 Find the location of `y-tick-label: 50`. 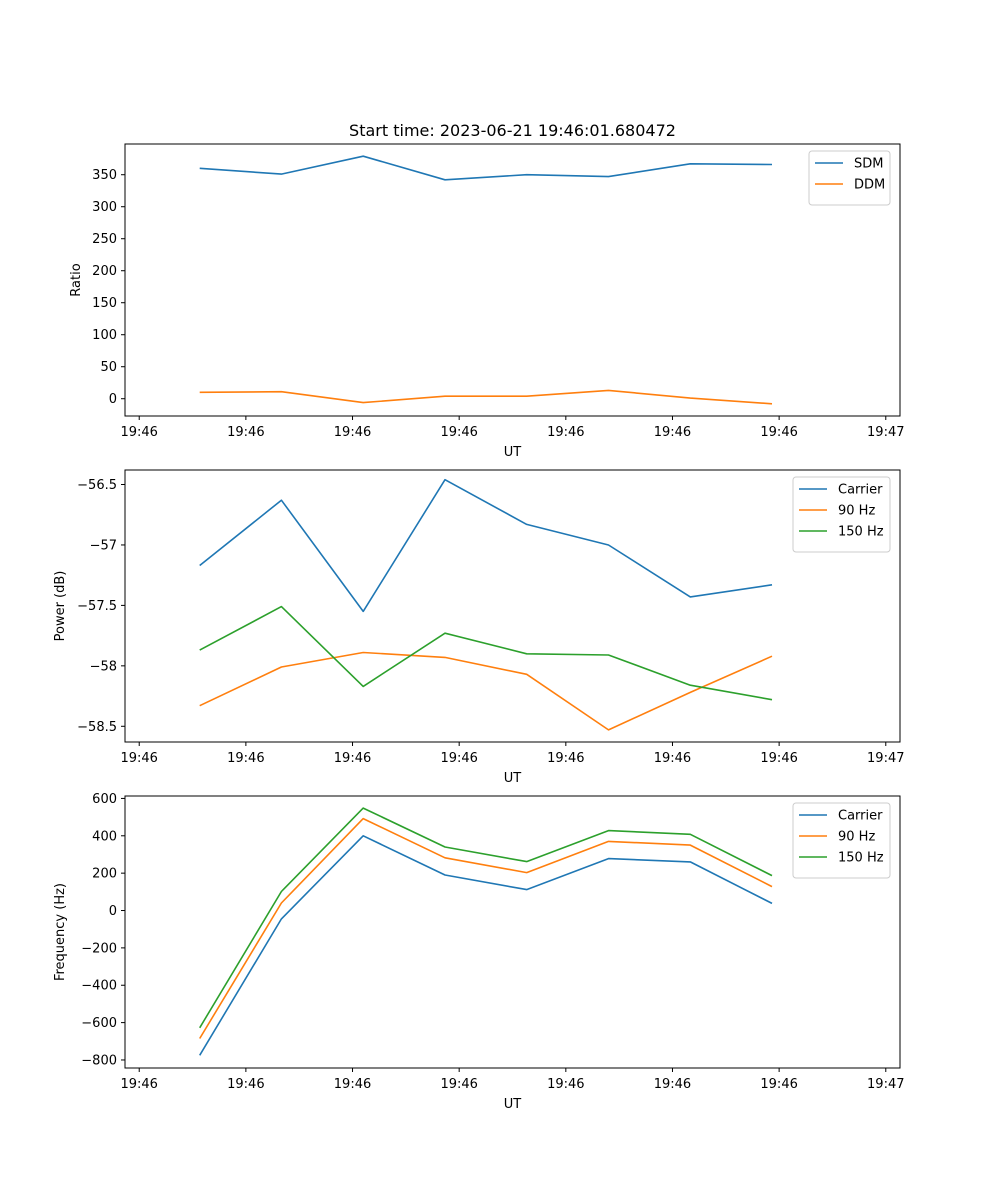

y-tick-label: 50 is located at coordinates (108, 367).